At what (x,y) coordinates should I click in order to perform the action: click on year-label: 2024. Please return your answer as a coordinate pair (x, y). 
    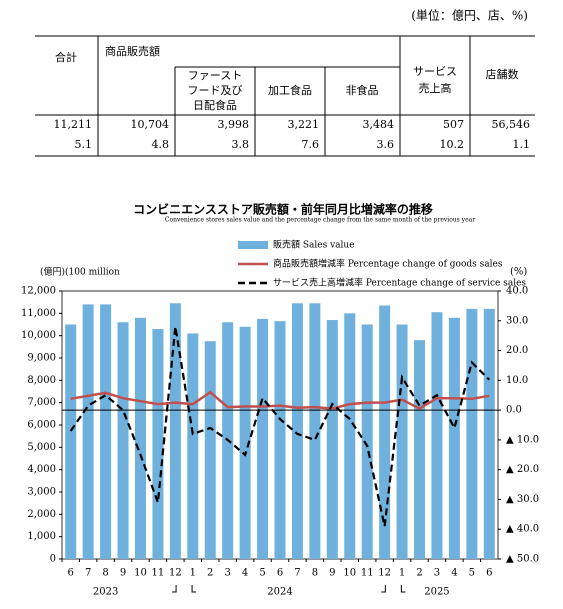
    Looking at the image, I should click on (279, 592).